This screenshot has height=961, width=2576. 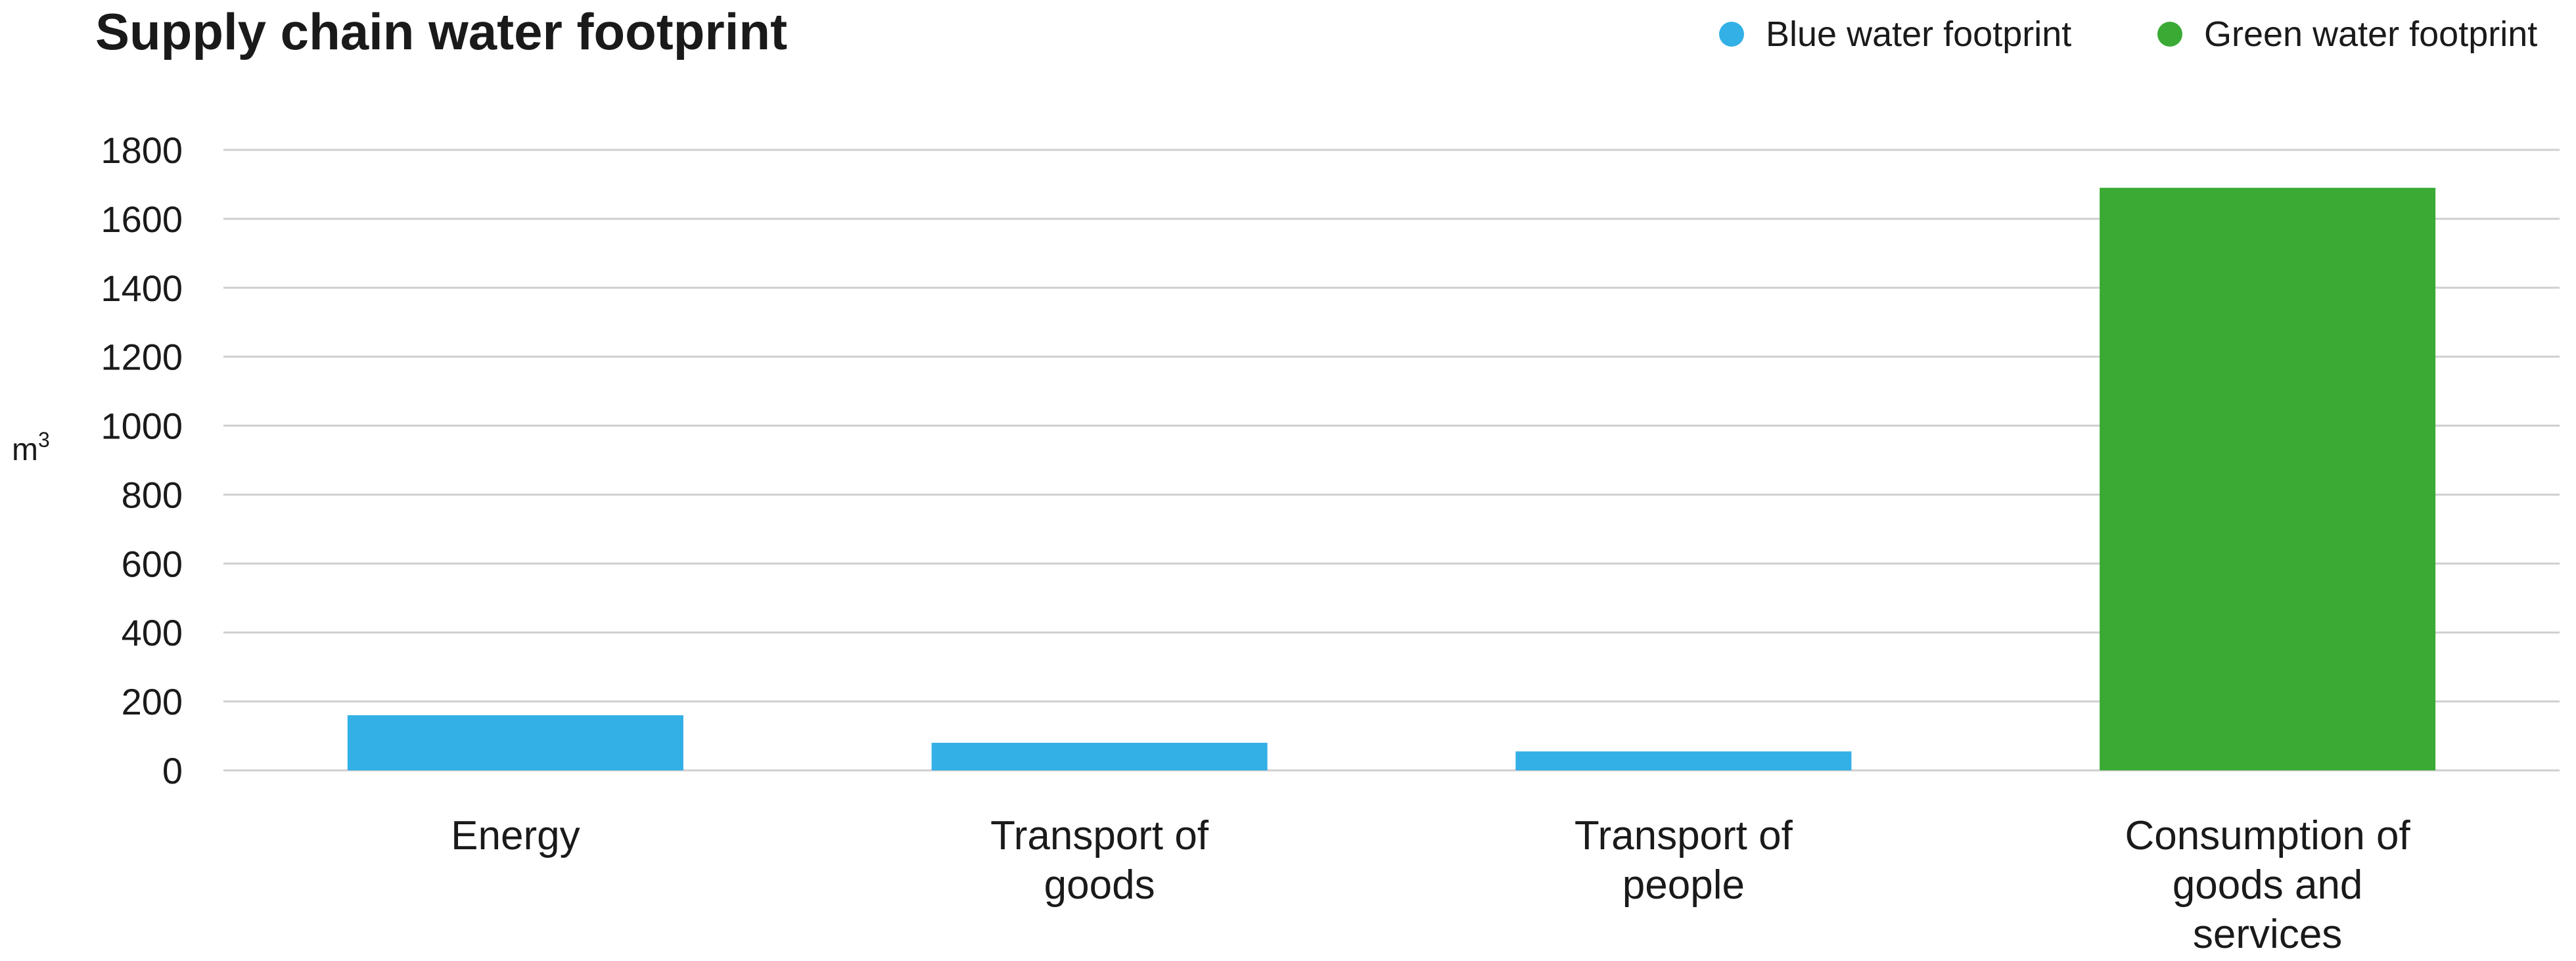 I want to click on y-tick-label: 600, so click(x=153, y=563).